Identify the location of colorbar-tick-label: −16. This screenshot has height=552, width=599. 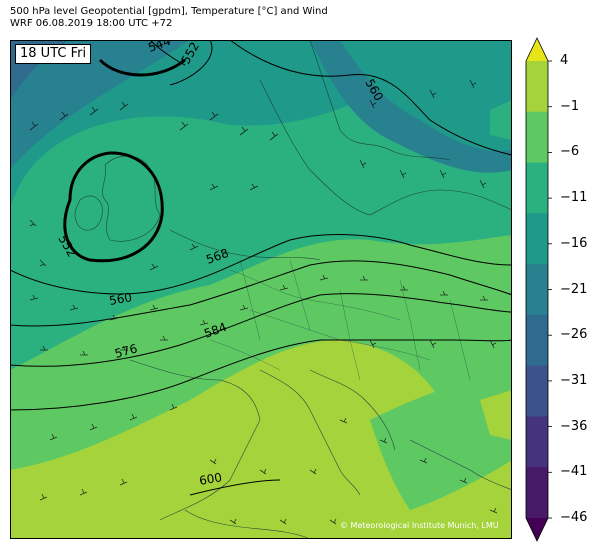
(574, 243).